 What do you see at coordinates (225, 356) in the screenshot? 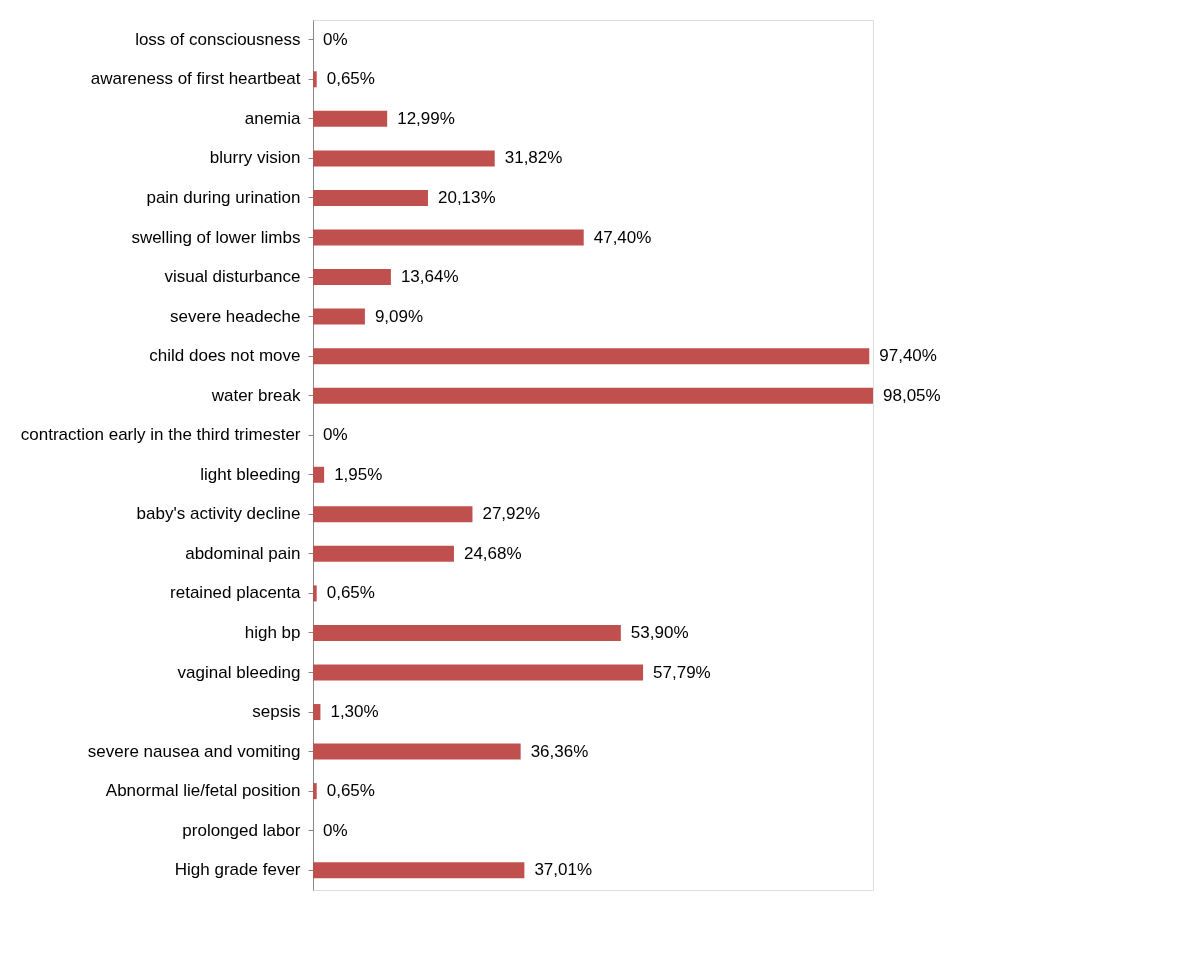
I see `y-tick-label: child does not move` at bounding box center [225, 356].